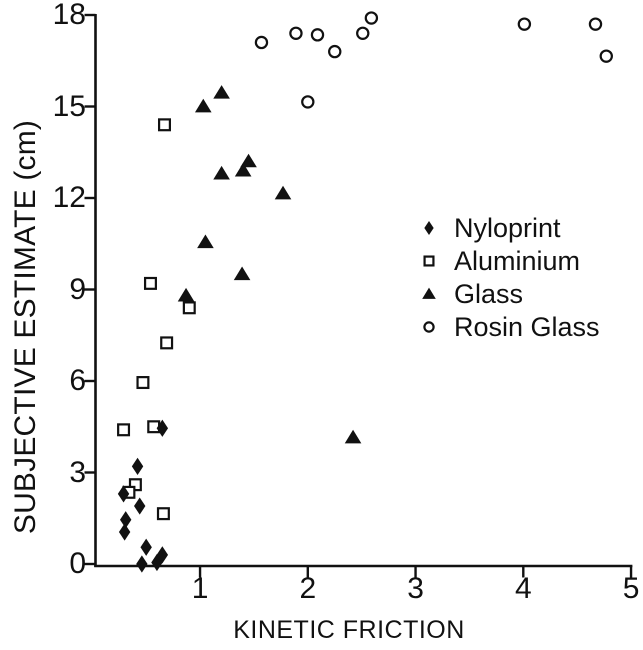 The height and width of the screenshot is (650, 643). I want to click on legend-item-glass: Glass, so click(470, 294).